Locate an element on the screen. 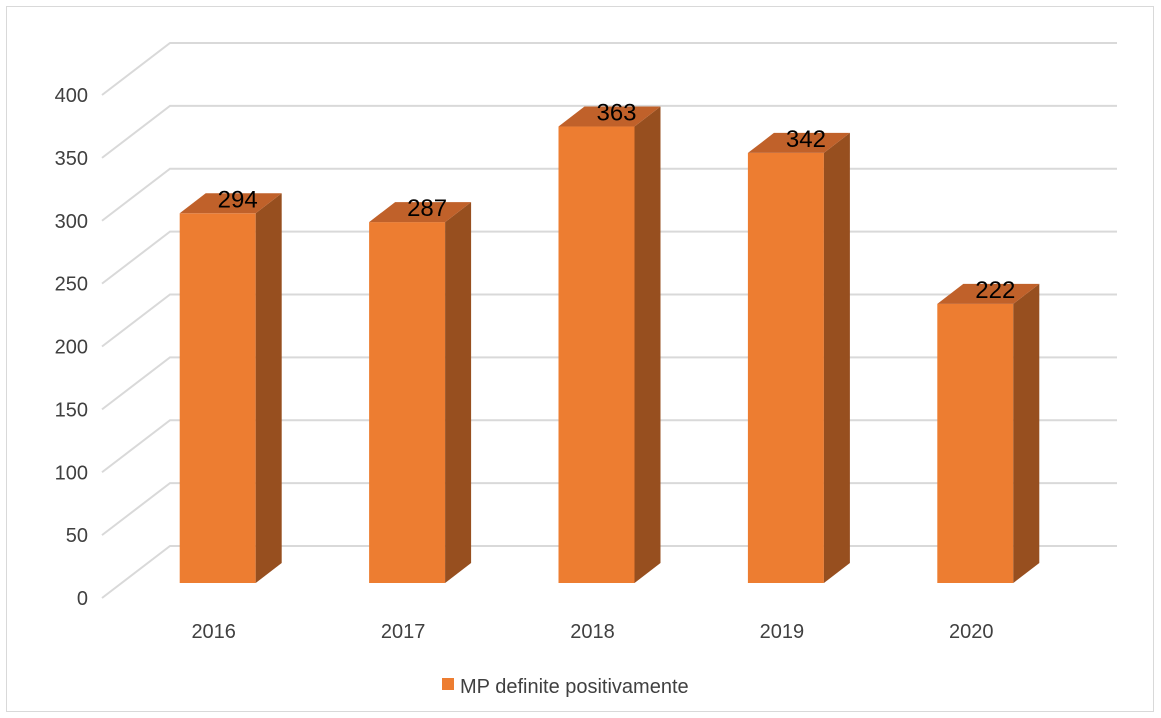 This screenshot has height=718, width=1161. x-tick-label: 2019 is located at coordinates (782, 632).